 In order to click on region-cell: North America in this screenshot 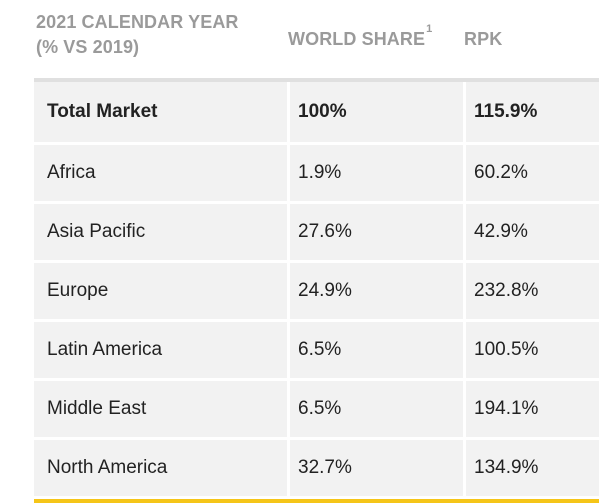, I will do `click(160, 468)`.